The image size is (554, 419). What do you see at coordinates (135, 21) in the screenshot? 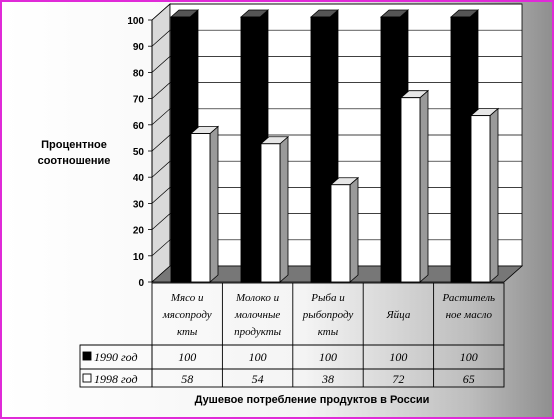
I see `y-tick-label: 100` at bounding box center [135, 21].